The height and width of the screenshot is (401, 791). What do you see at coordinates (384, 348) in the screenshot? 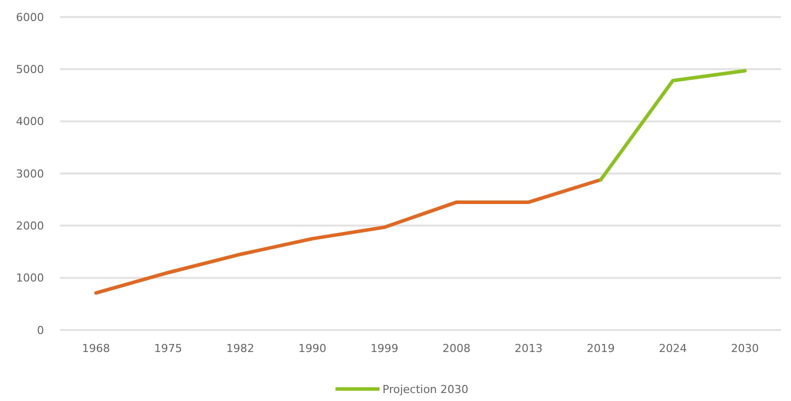
I see `x-tick-label: 1999` at bounding box center [384, 348].